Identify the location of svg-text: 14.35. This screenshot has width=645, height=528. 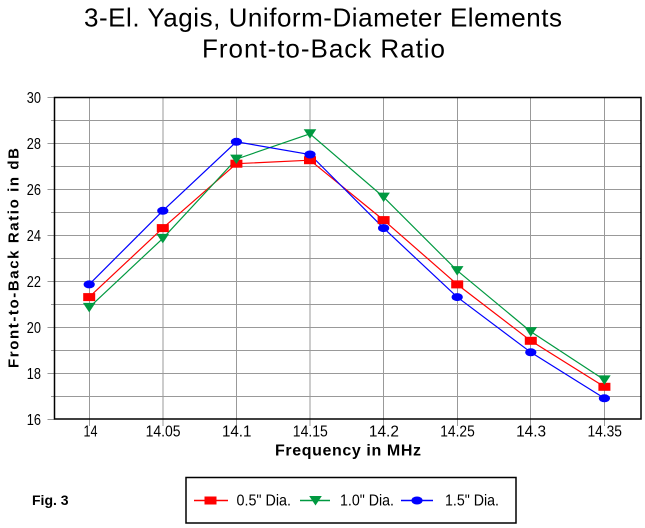
(604, 432).